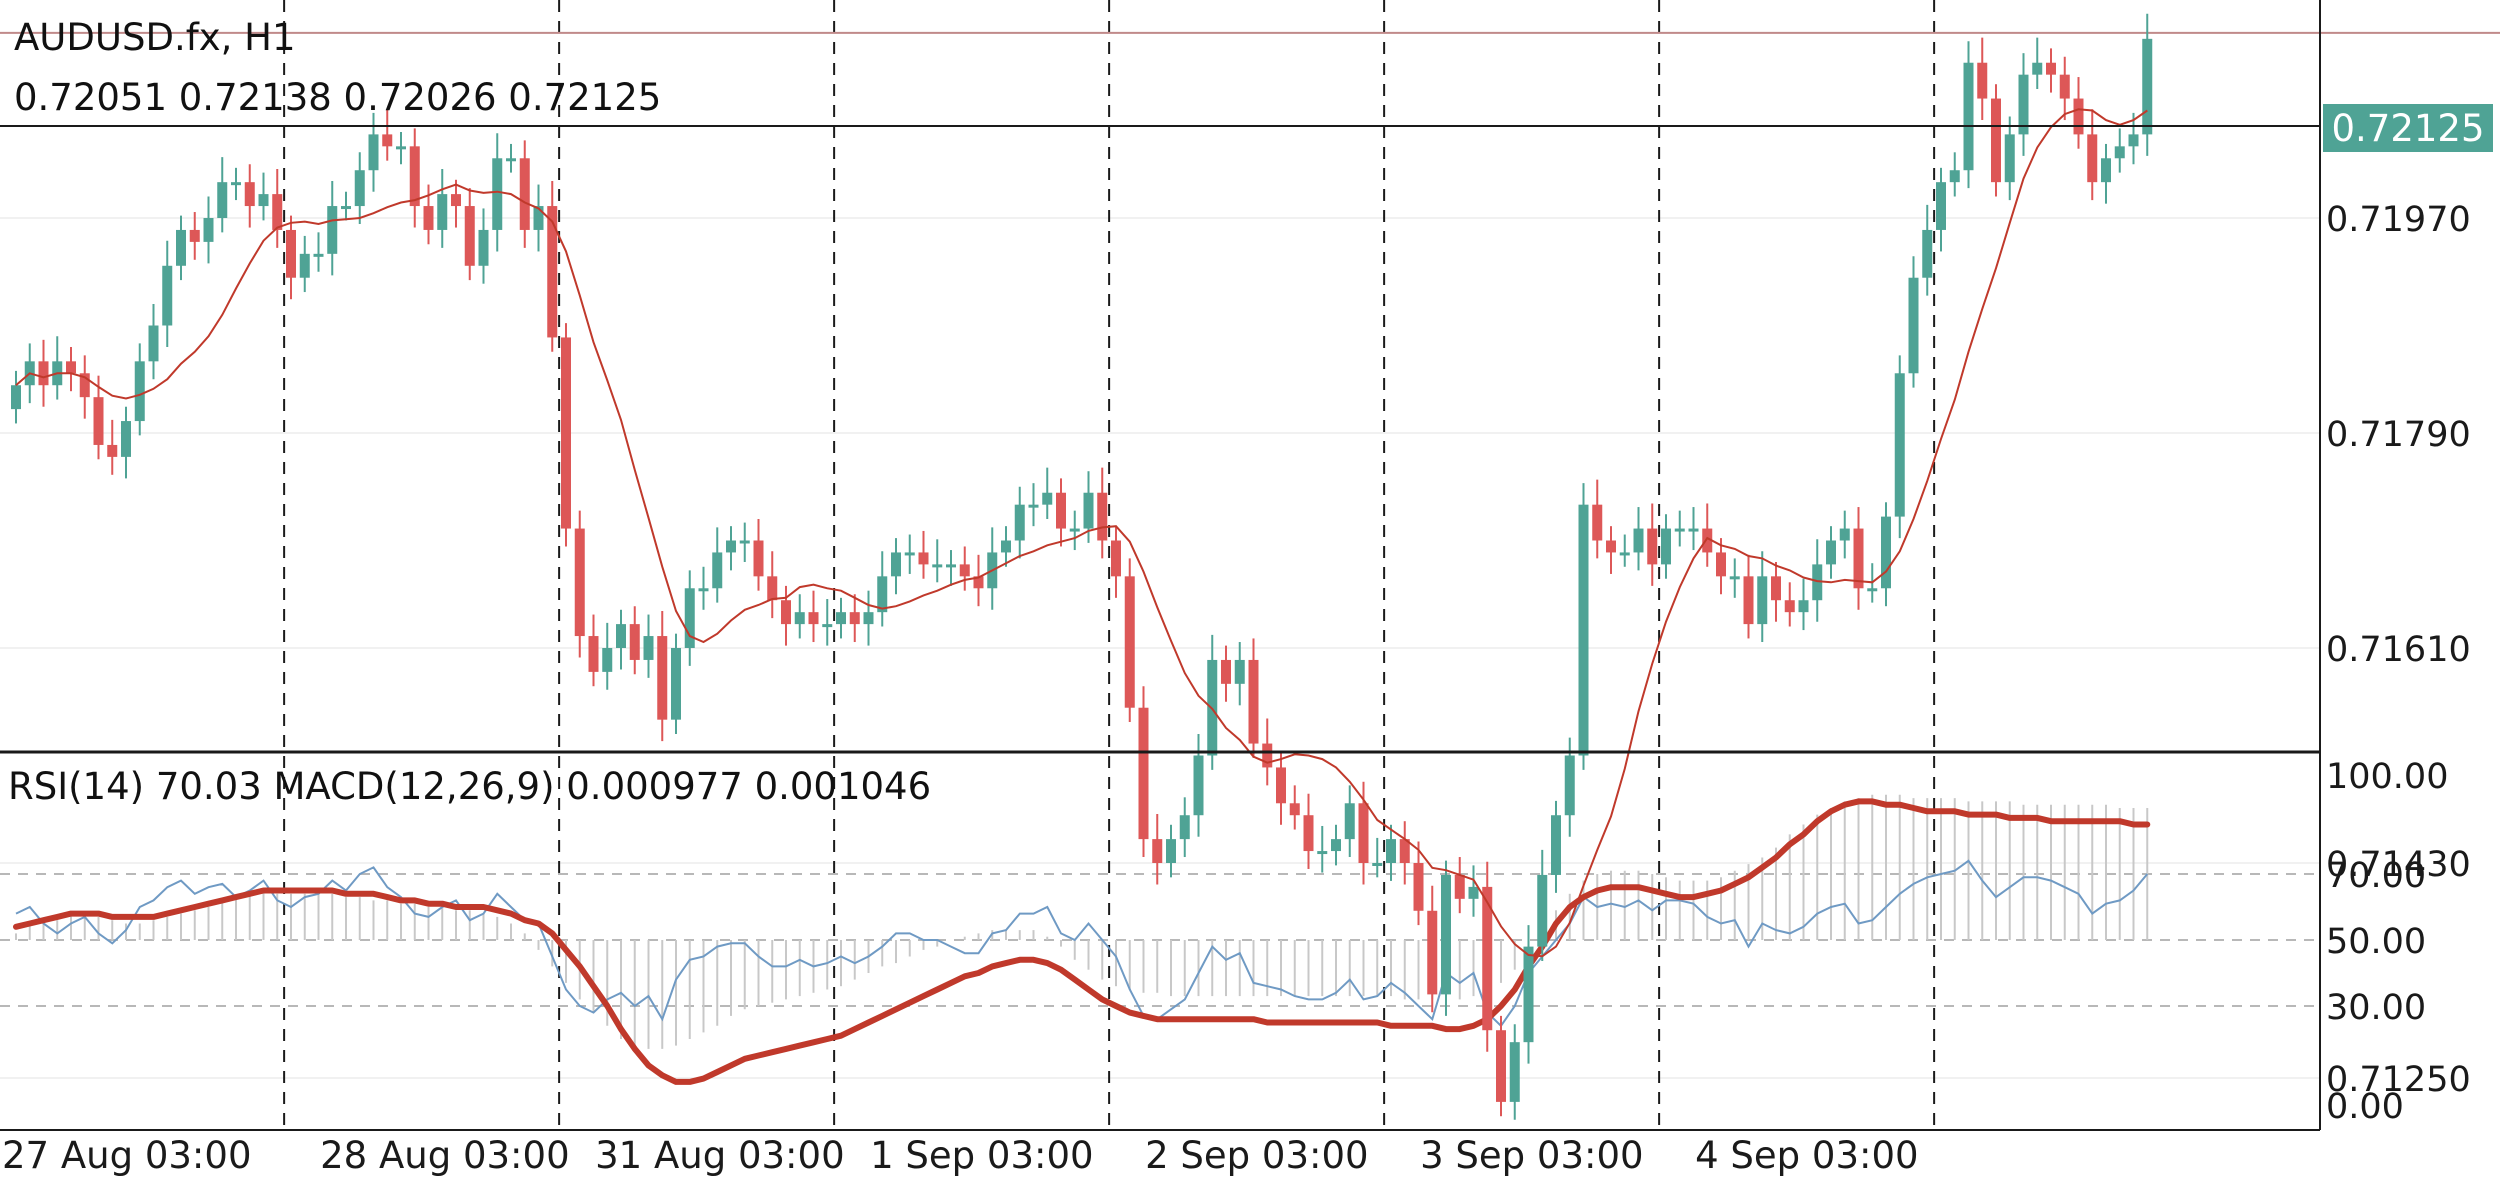  What do you see at coordinates (2398, 435) in the screenshot?
I see `price-axis-tick-label: 0.71790` at bounding box center [2398, 435].